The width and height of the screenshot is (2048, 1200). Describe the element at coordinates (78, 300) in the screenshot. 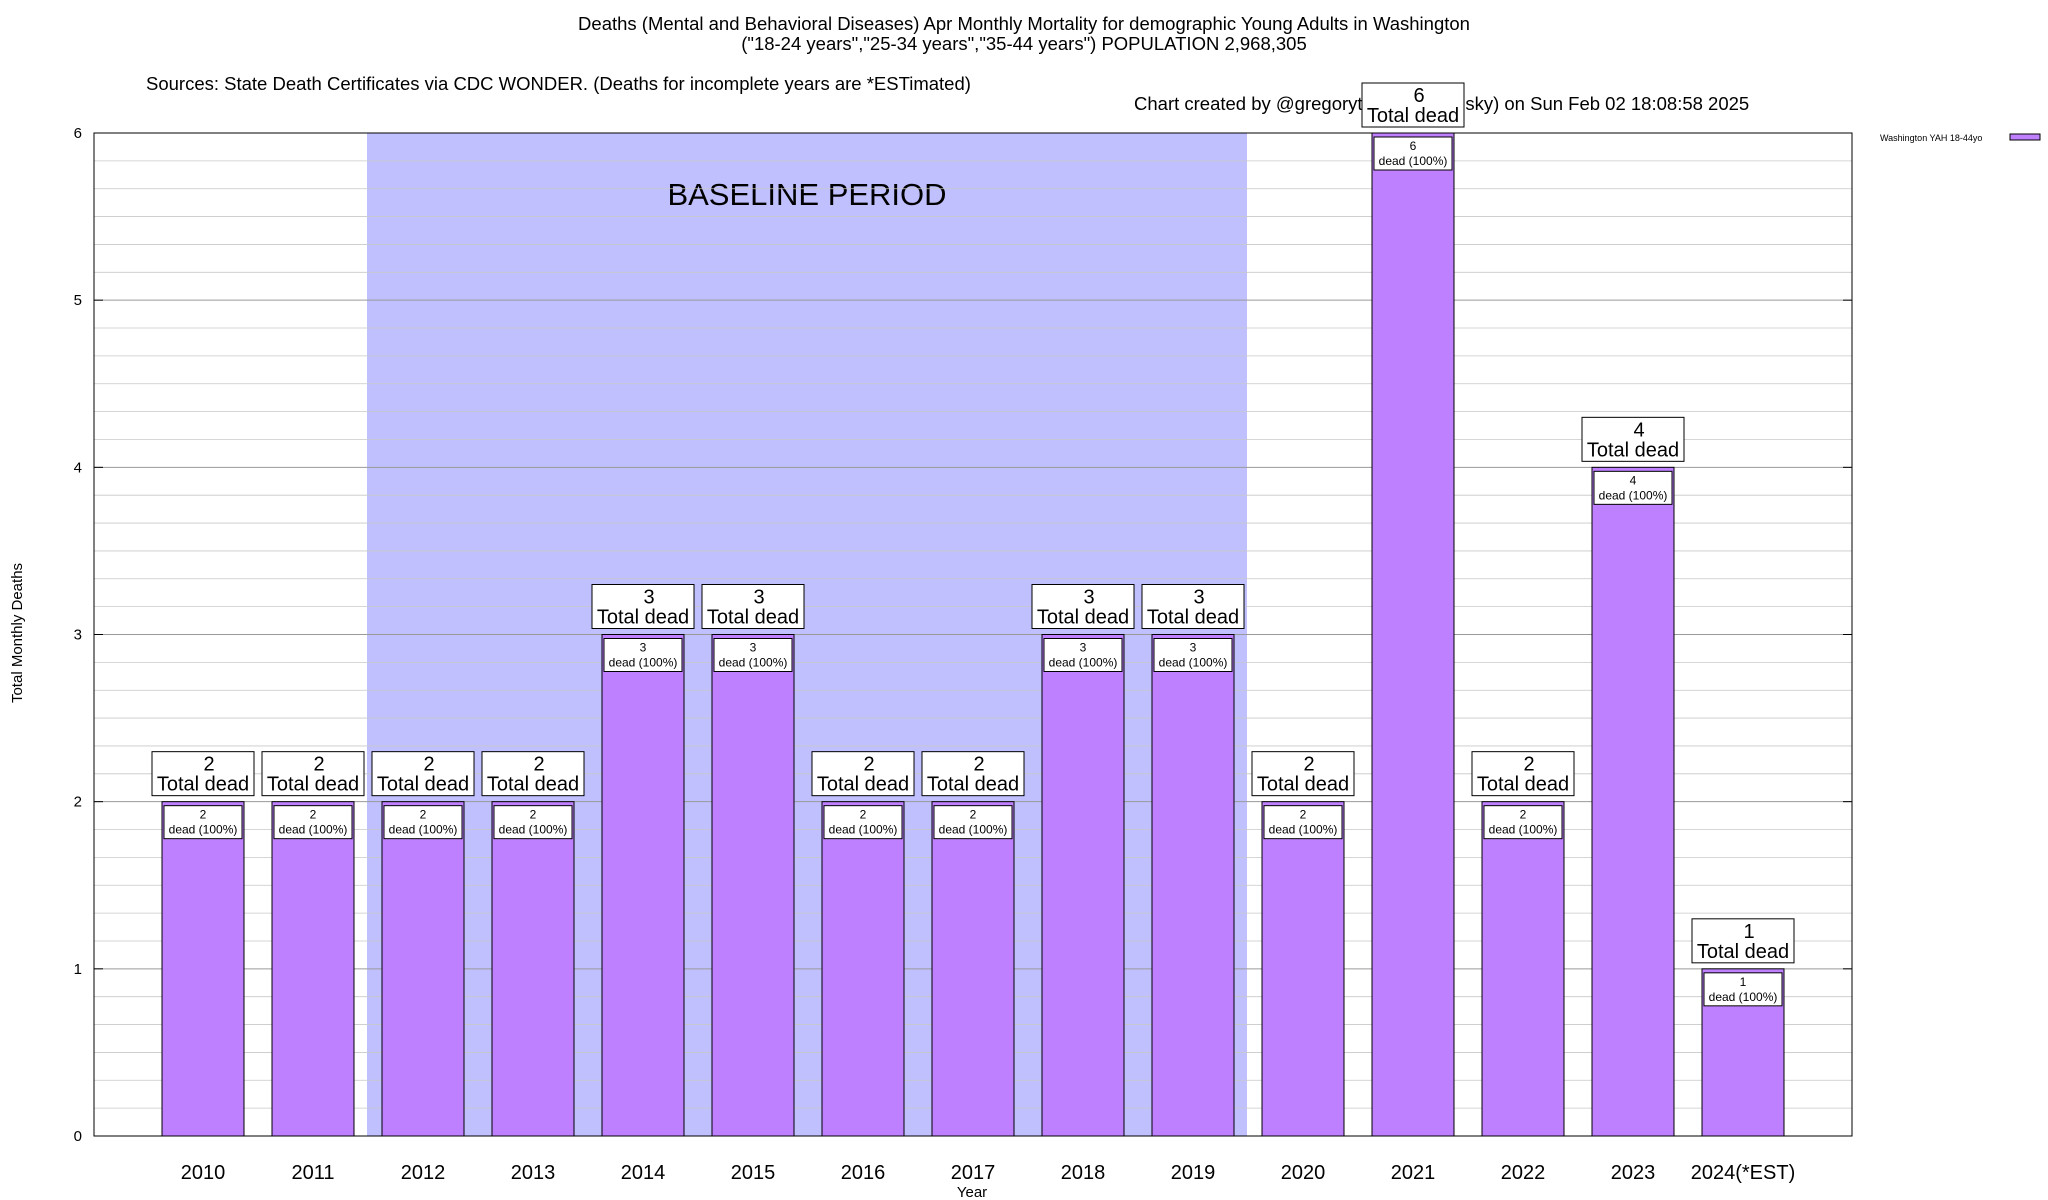

I see `y-tick-label: 5` at that location.